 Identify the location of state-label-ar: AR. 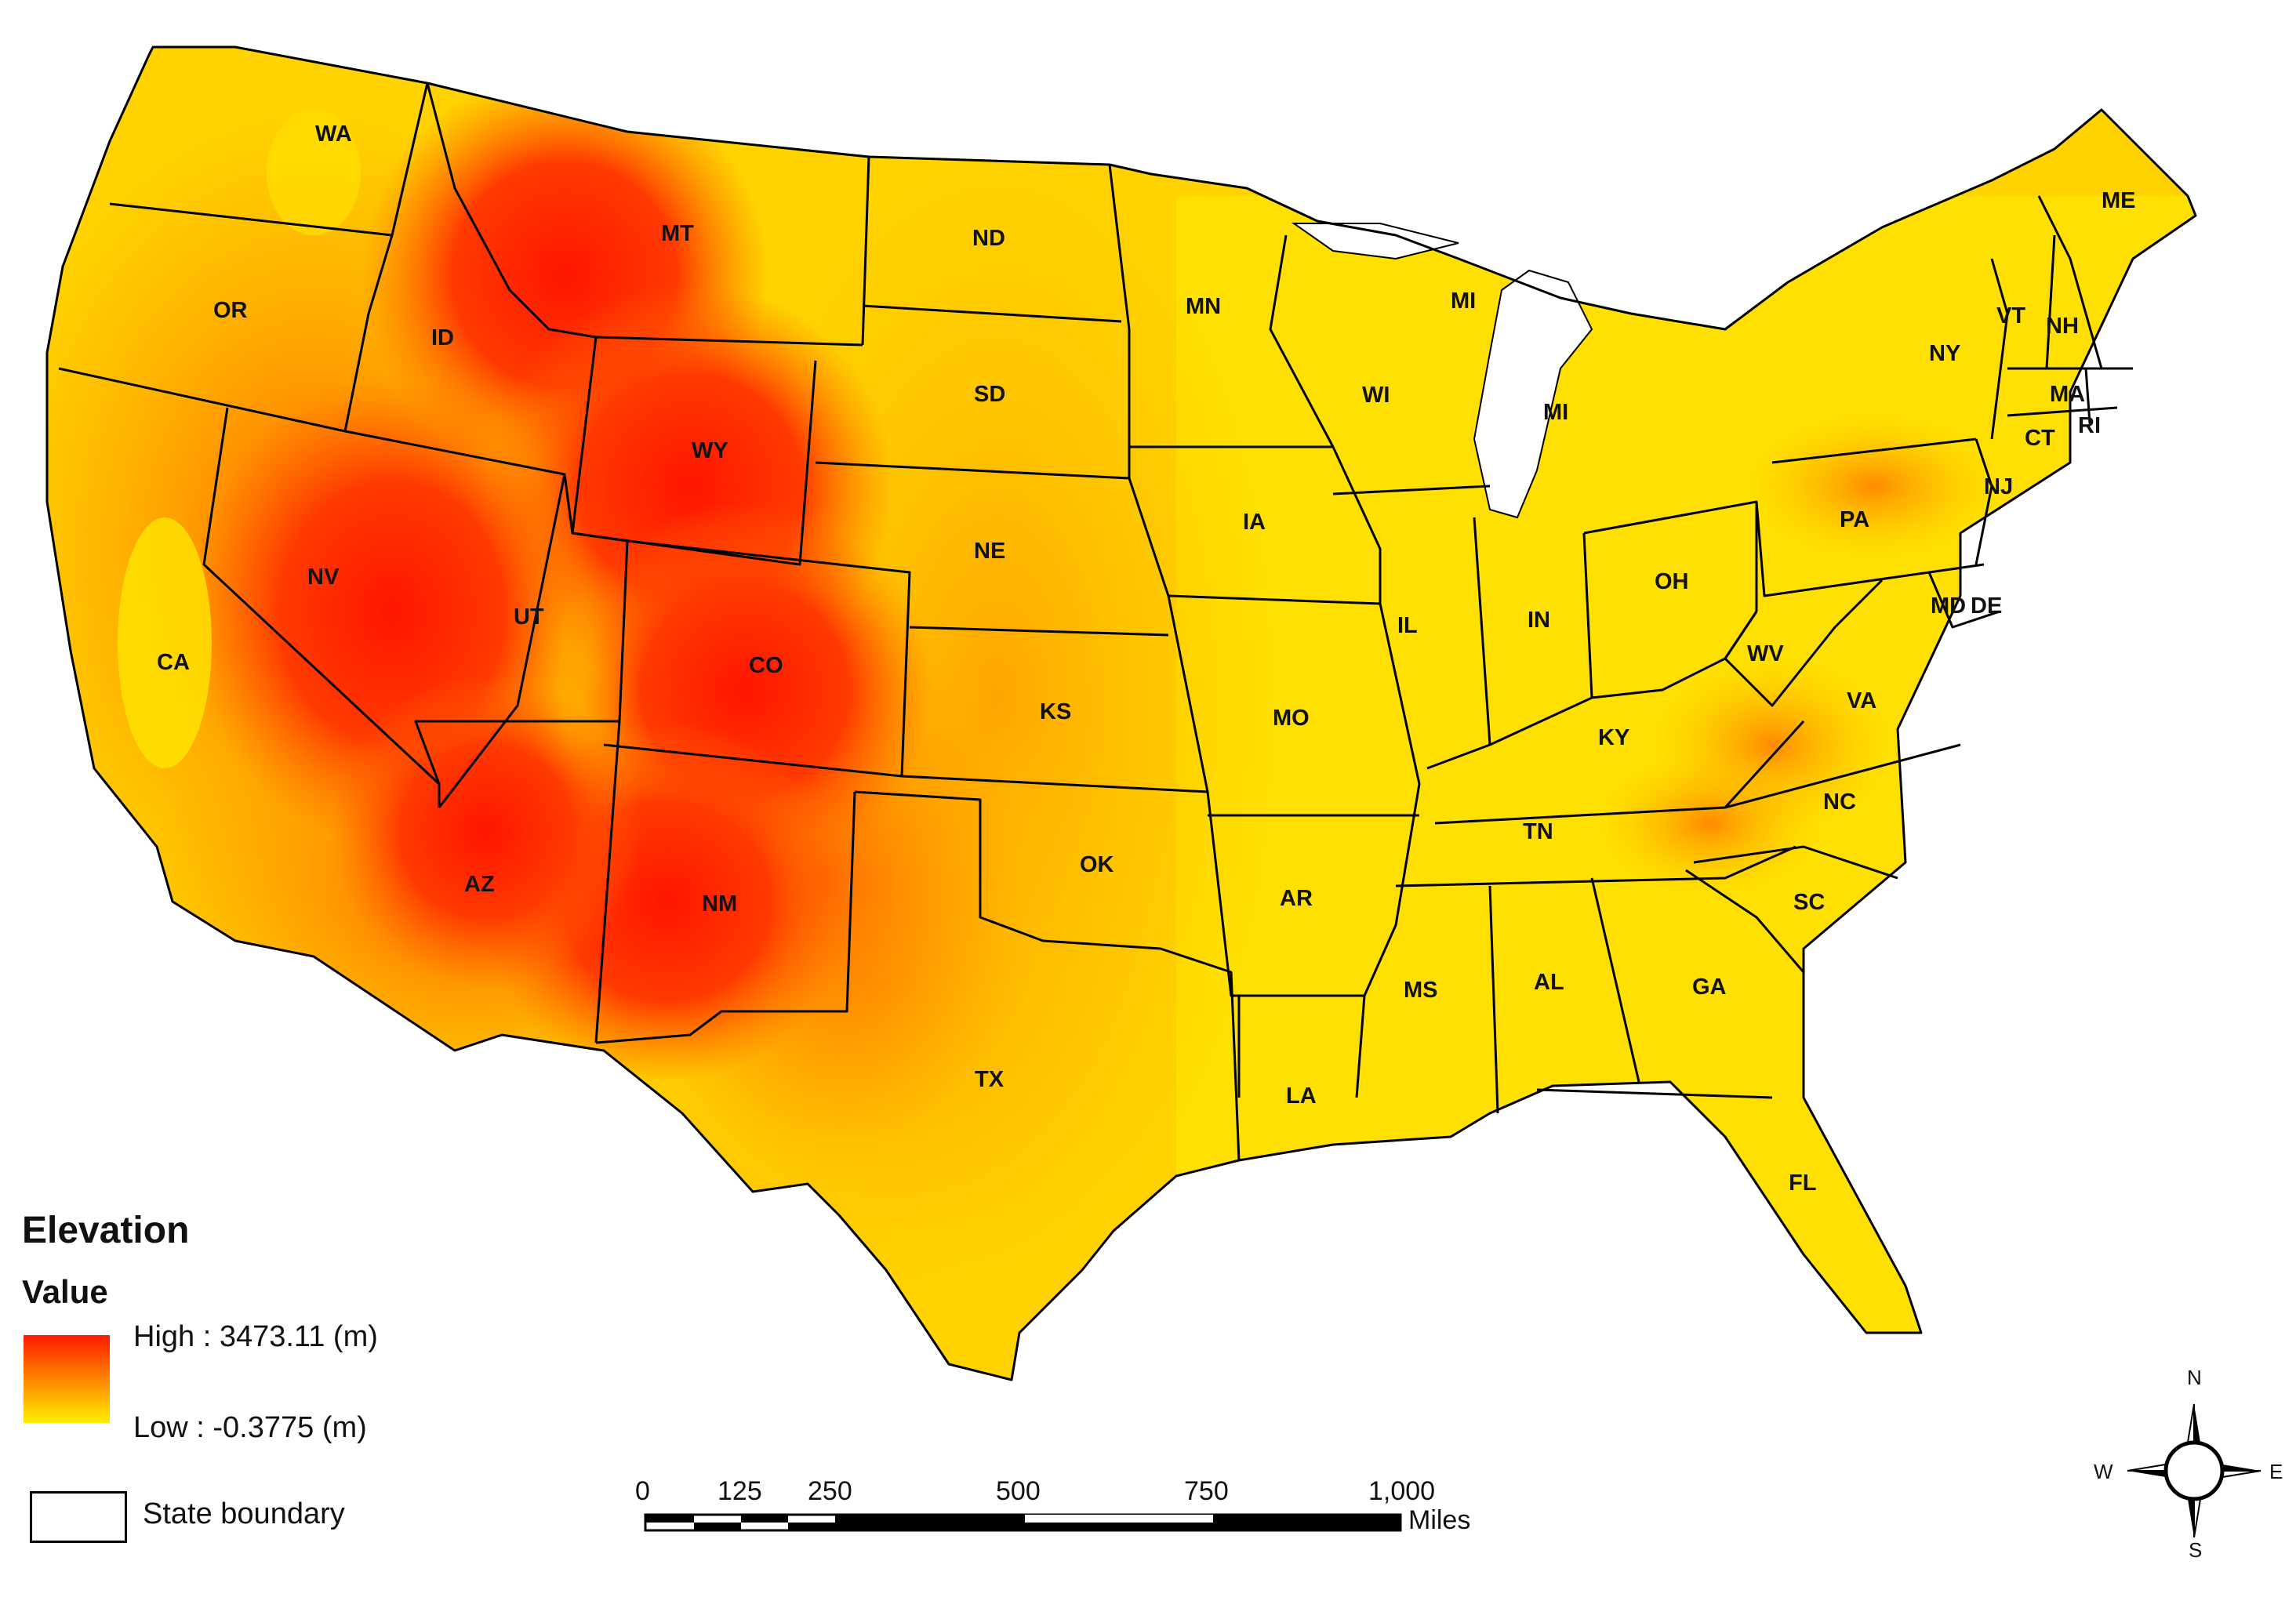
(1296, 898).